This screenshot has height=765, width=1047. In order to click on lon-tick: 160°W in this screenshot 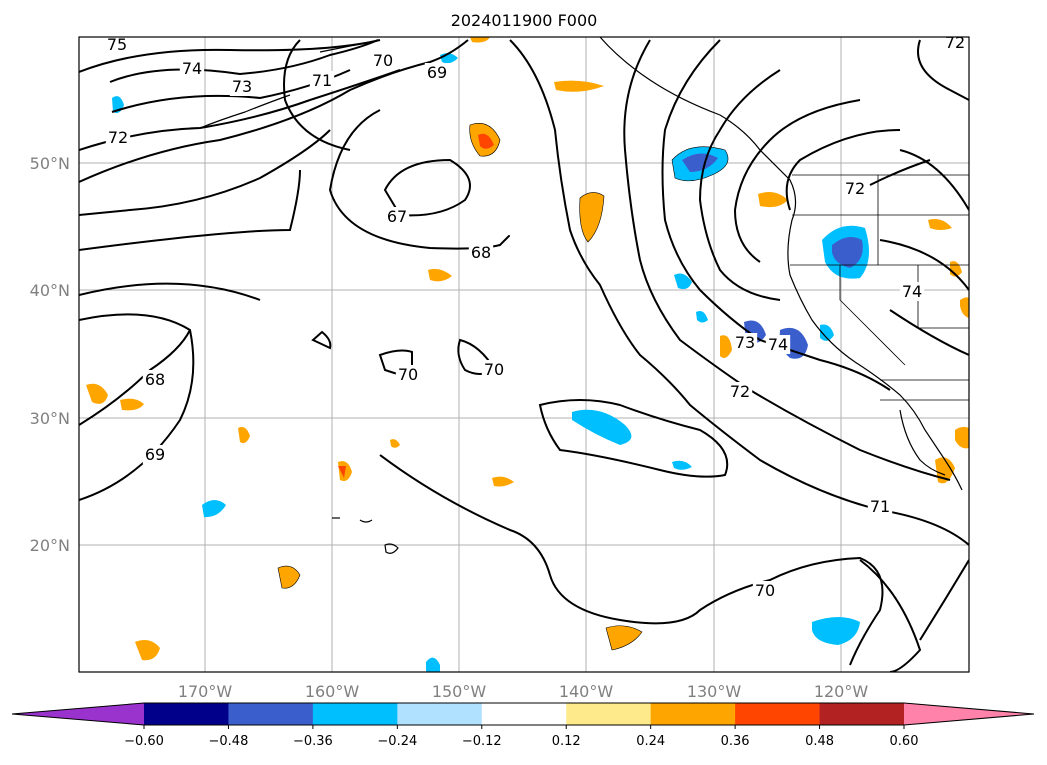, I will do `click(332, 691)`.